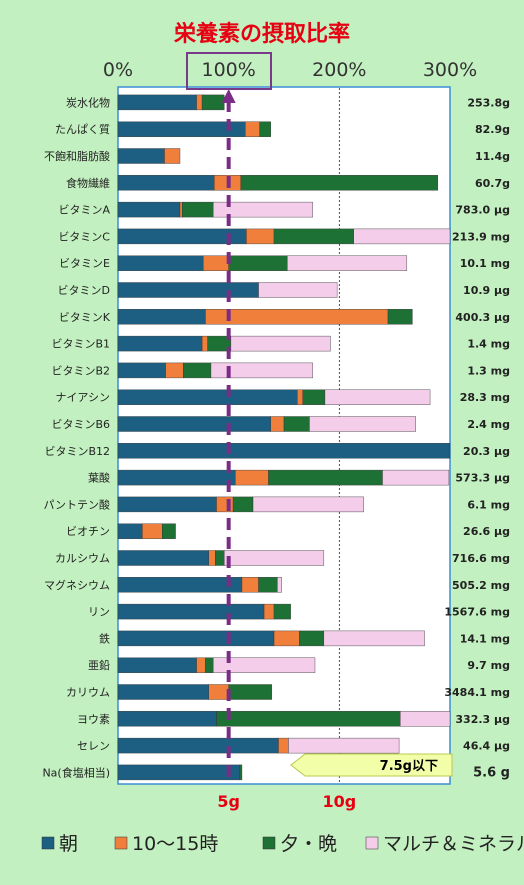 This screenshot has width=524, height=885. What do you see at coordinates (88, 102) in the screenshot?
I see `category-label: 炭水化物` at bounding box center [88, 102].